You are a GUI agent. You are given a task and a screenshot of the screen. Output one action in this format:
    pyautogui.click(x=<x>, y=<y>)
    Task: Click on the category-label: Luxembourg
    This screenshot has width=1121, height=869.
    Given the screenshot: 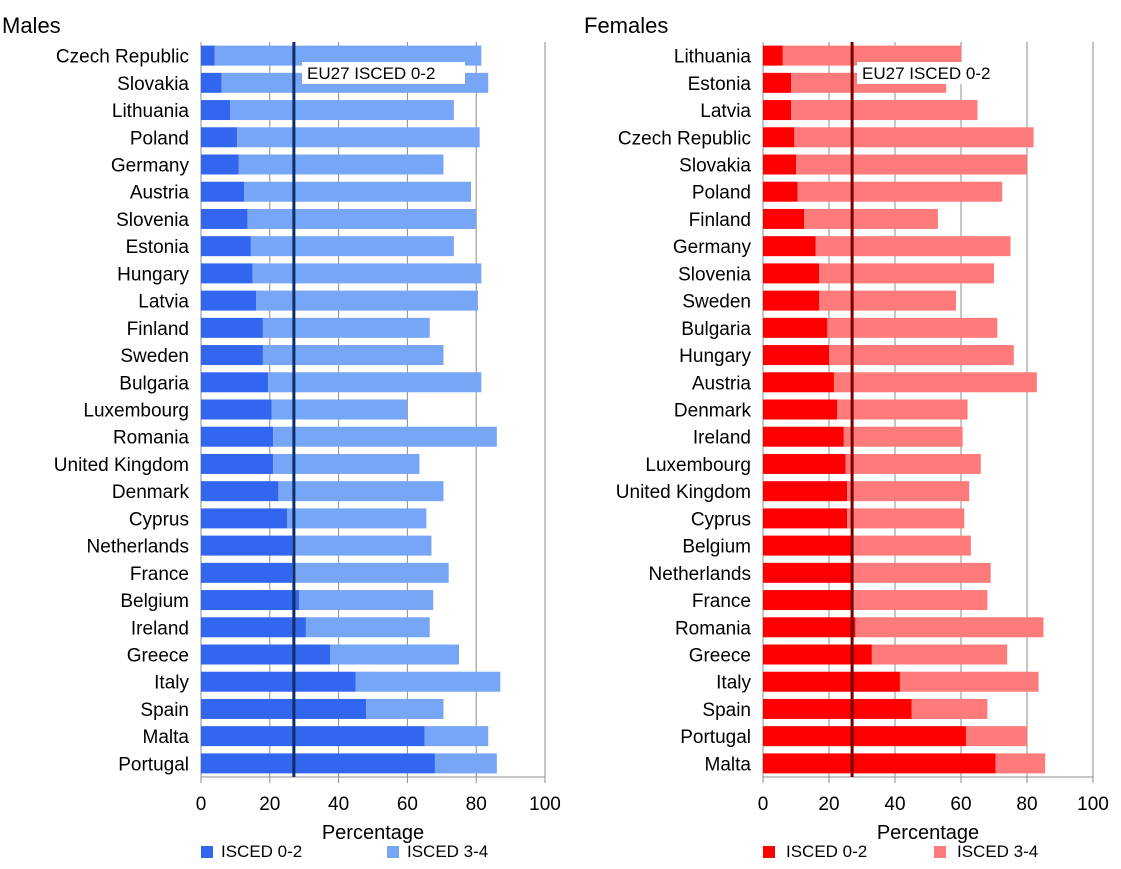 What is the action you would take?
    pyautogui.click(x=698, y=465)
    